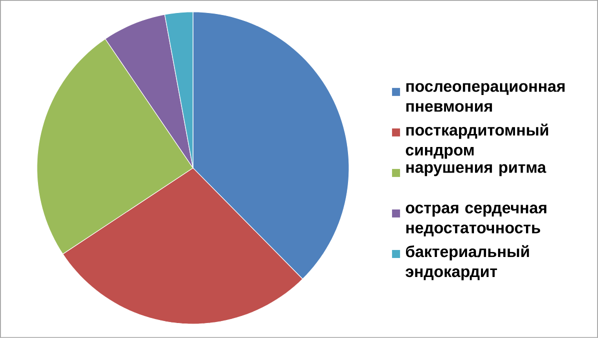 Image resolution: width=598 pixels, height=338 pixels. What do you see at coordinates (476, 170) in the screenshot?
I see `legend-label: нарушения ритма` at bounding box center [476, 170].